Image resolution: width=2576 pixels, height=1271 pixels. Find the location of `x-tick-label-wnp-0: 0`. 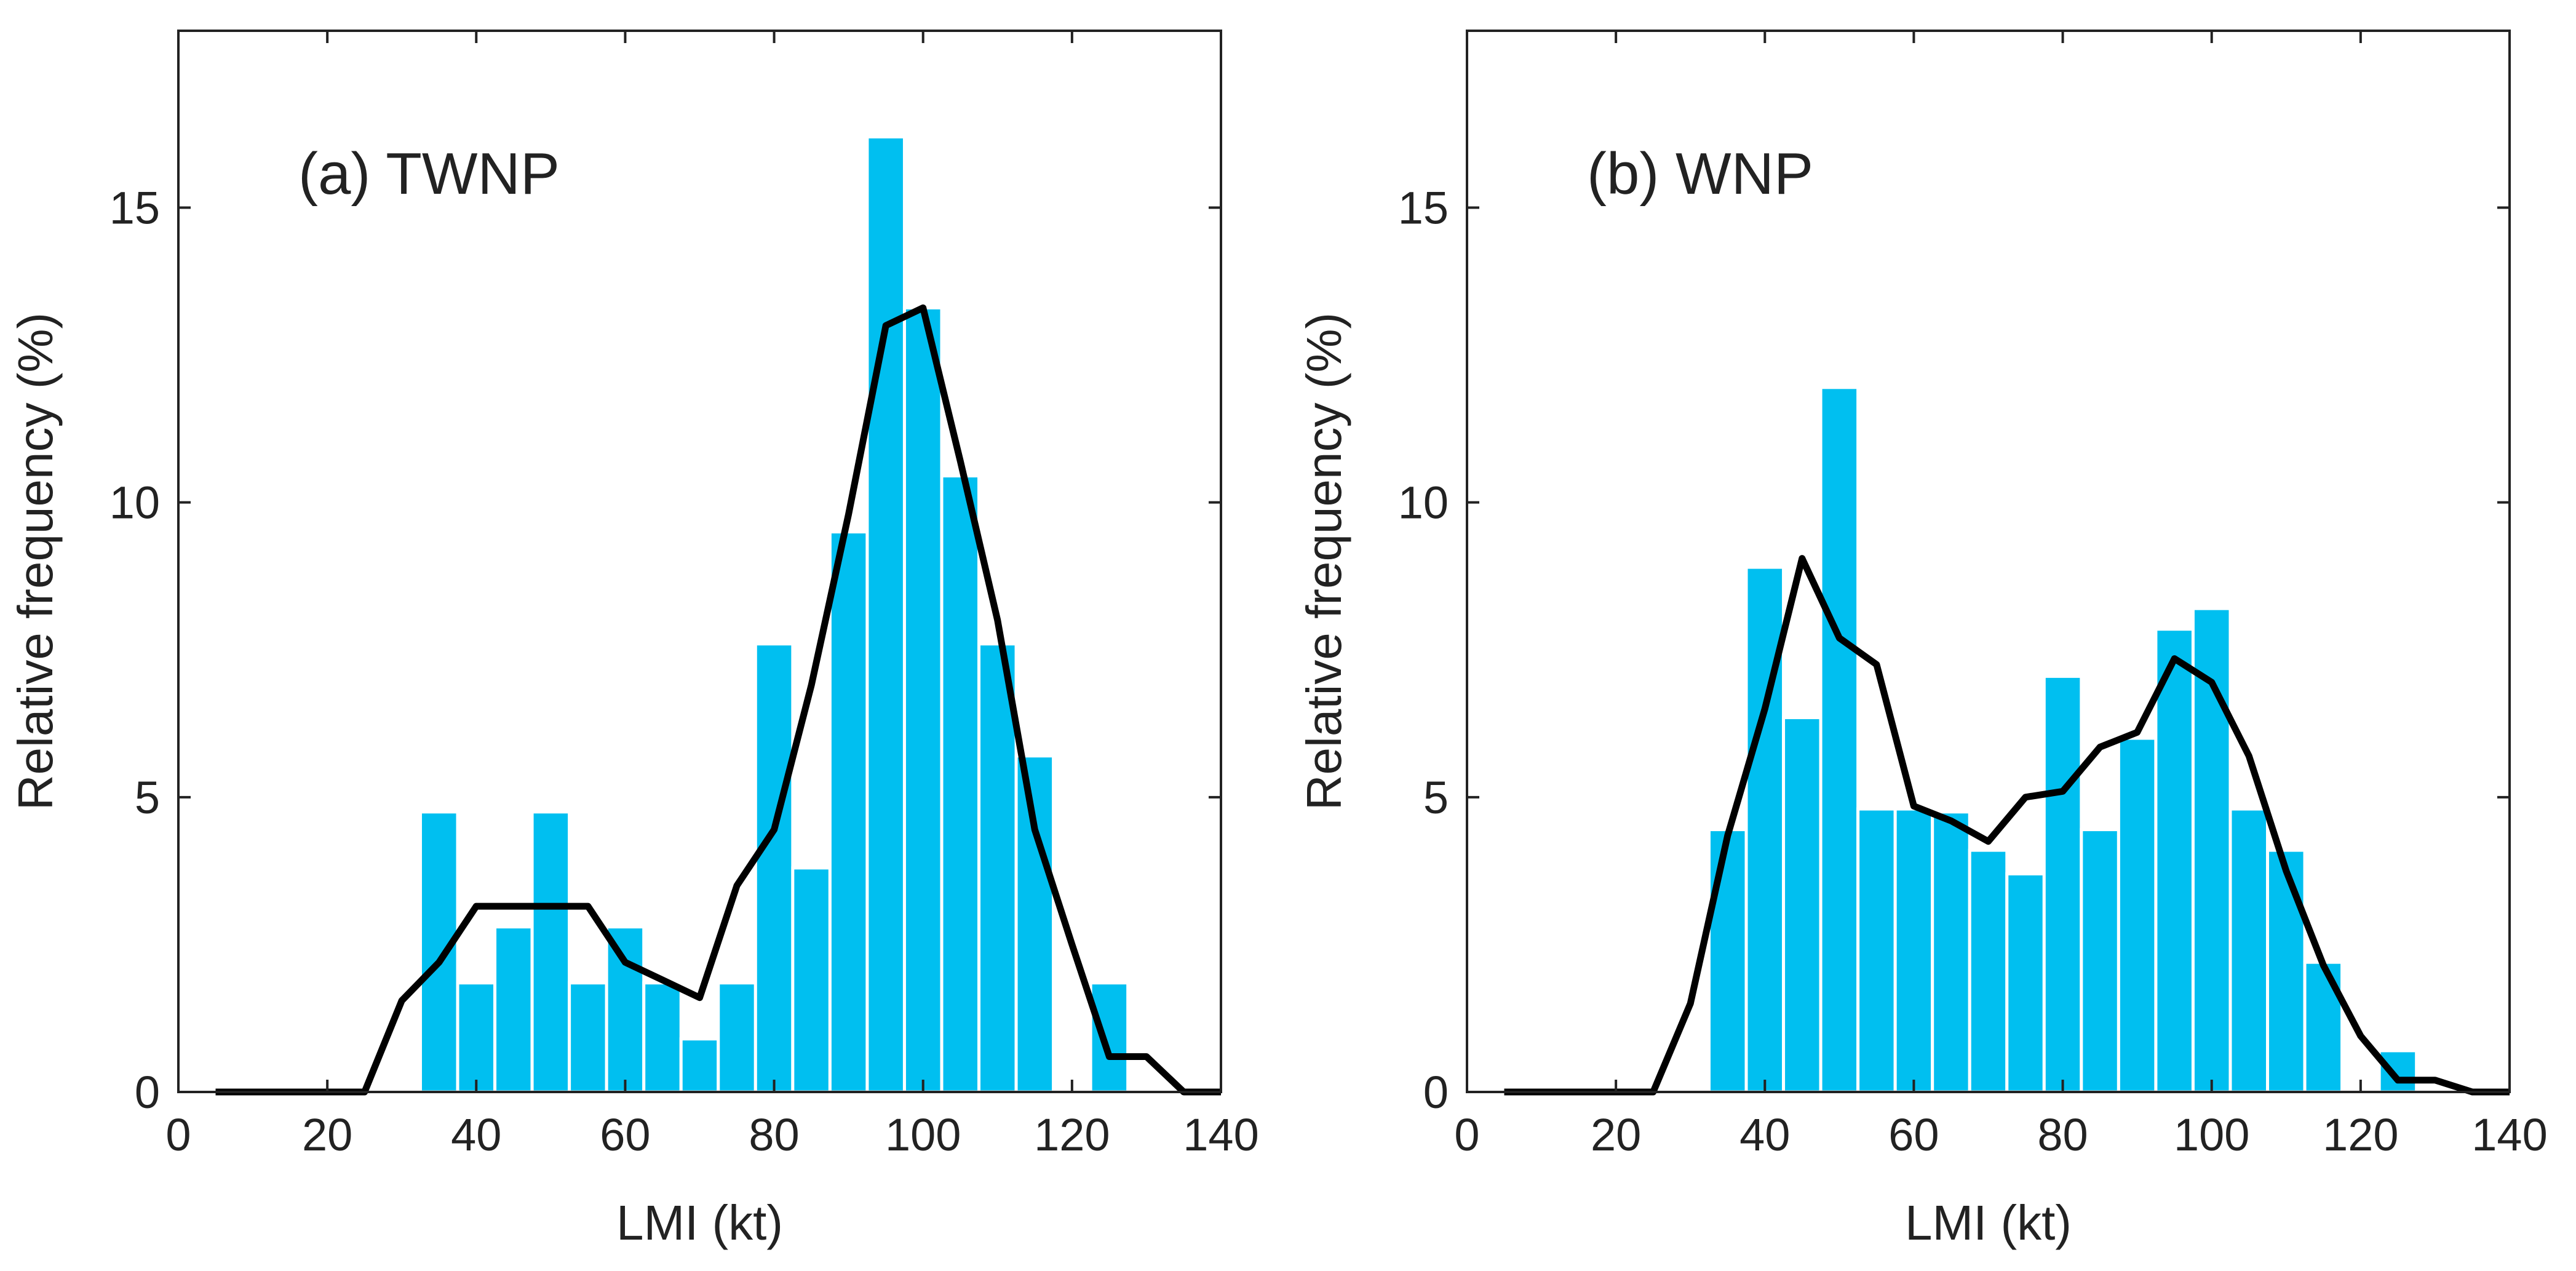

x-tick-label-wnp-0: 0 is located at coordinates (1466, 1134).